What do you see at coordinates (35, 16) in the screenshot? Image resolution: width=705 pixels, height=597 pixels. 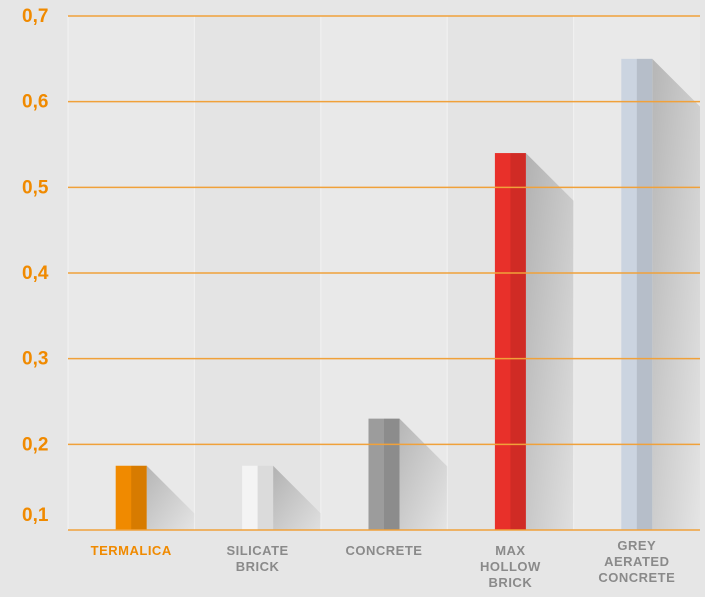 I see `y-tick-label: 0,7` at bounding box center [35, 16].